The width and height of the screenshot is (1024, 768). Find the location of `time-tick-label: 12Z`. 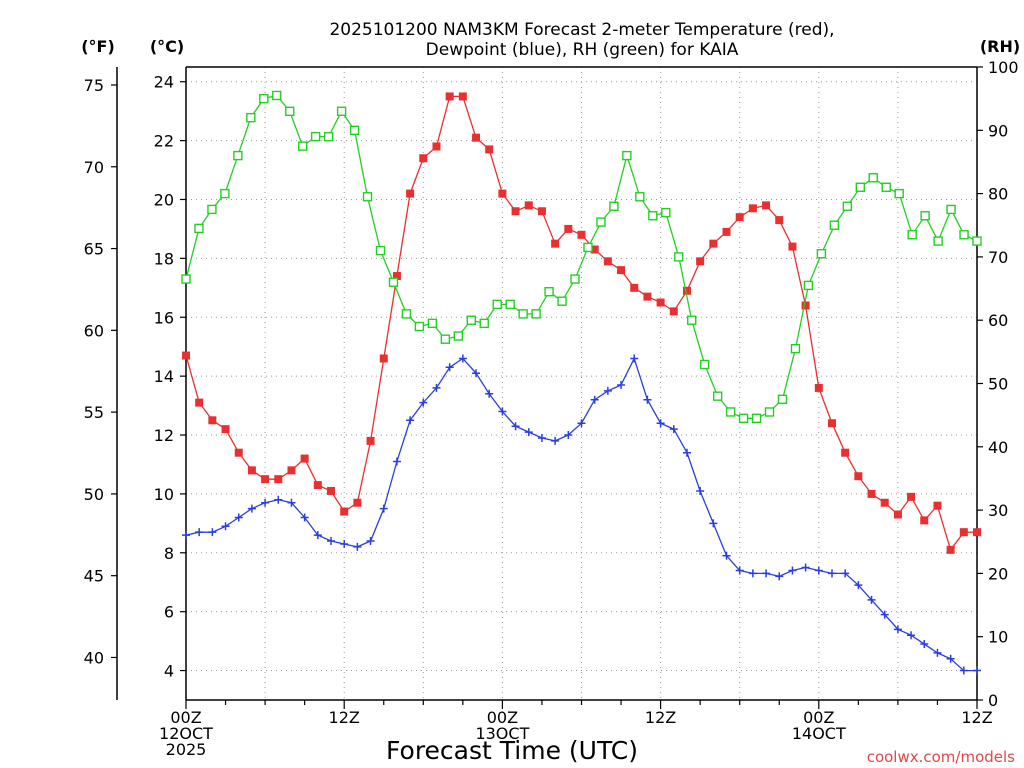

time-tick-label: 12Z is located at coordinates (976, 717).